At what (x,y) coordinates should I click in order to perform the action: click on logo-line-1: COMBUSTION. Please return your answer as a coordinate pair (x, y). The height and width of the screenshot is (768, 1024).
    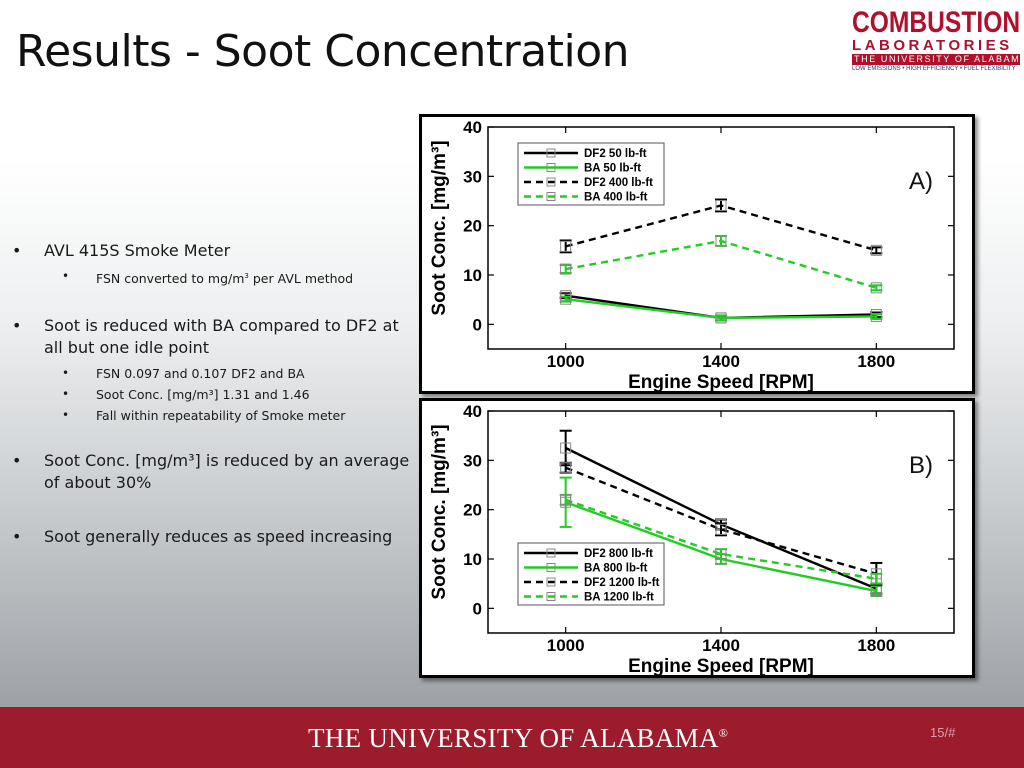
    Looking at the image, I should click on (936, 22).